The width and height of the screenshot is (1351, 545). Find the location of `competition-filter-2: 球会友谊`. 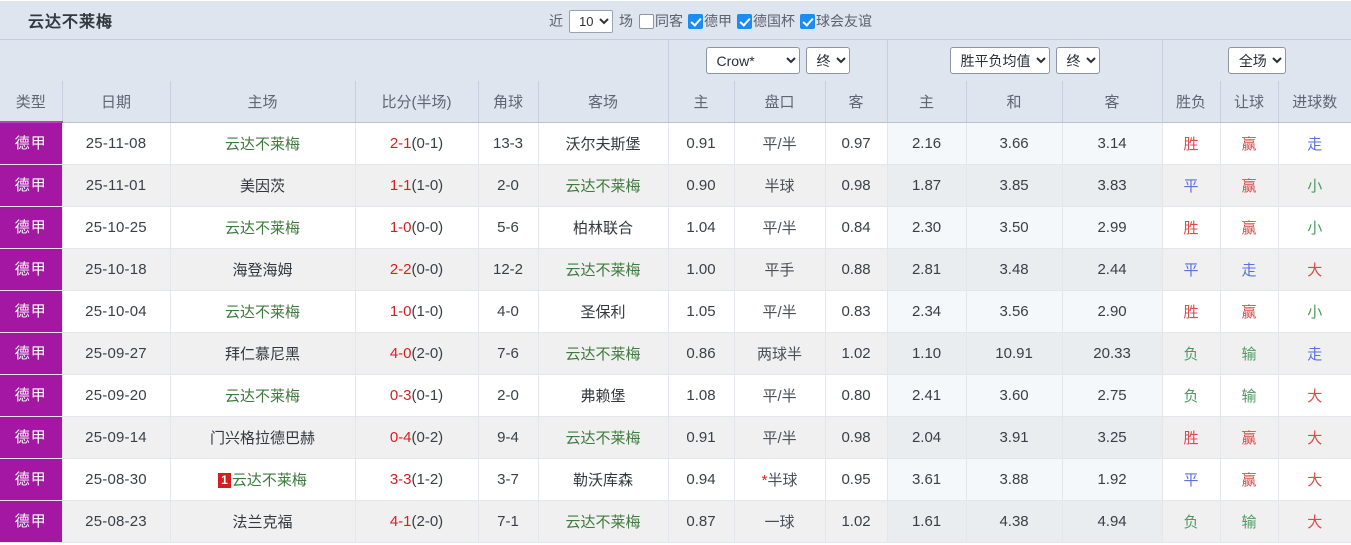

competition-filter-2: 球会友谊 is located at coordinates (837, 21).